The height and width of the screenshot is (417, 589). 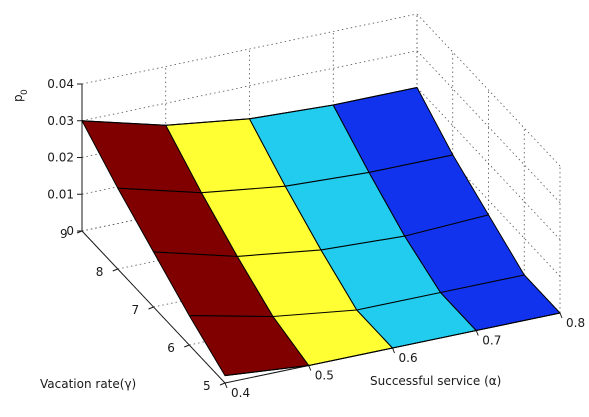 What do you see at coordinates (207, 386) in the screenshot?
I see `y-tick-label: 5` at bounding box center [207, 386].